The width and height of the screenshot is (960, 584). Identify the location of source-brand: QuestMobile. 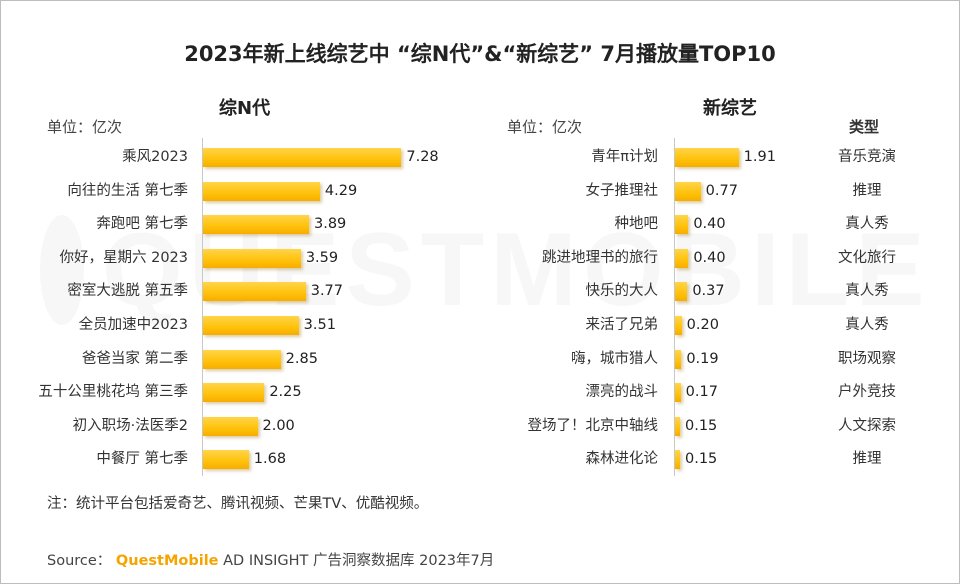
(167, 561).